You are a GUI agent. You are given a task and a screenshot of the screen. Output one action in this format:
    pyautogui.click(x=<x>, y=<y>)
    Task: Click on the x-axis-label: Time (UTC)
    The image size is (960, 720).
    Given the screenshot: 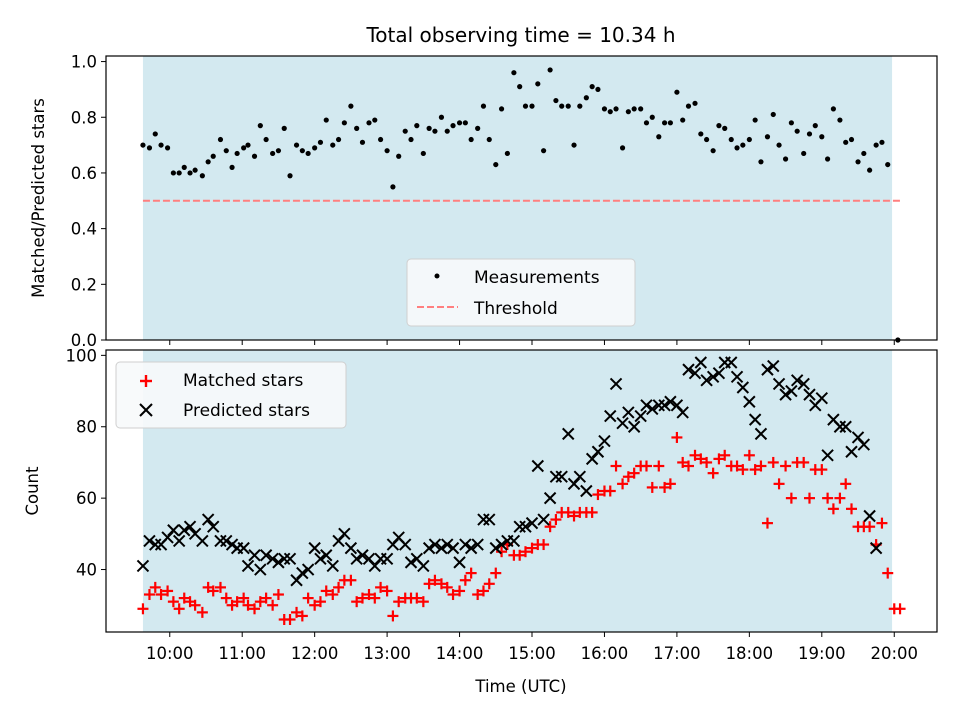 What is the action you would take?
    pyautogui.click(x=520, y=686)
    